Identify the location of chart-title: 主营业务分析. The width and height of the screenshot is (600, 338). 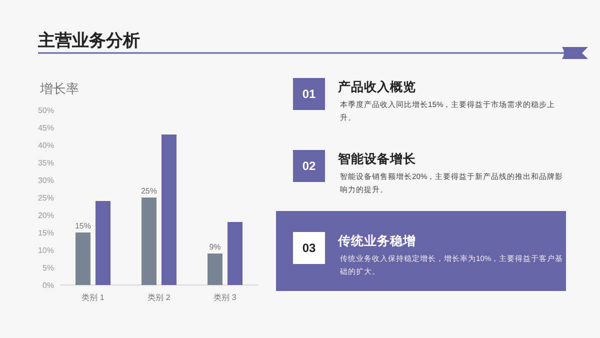
(88, 40).